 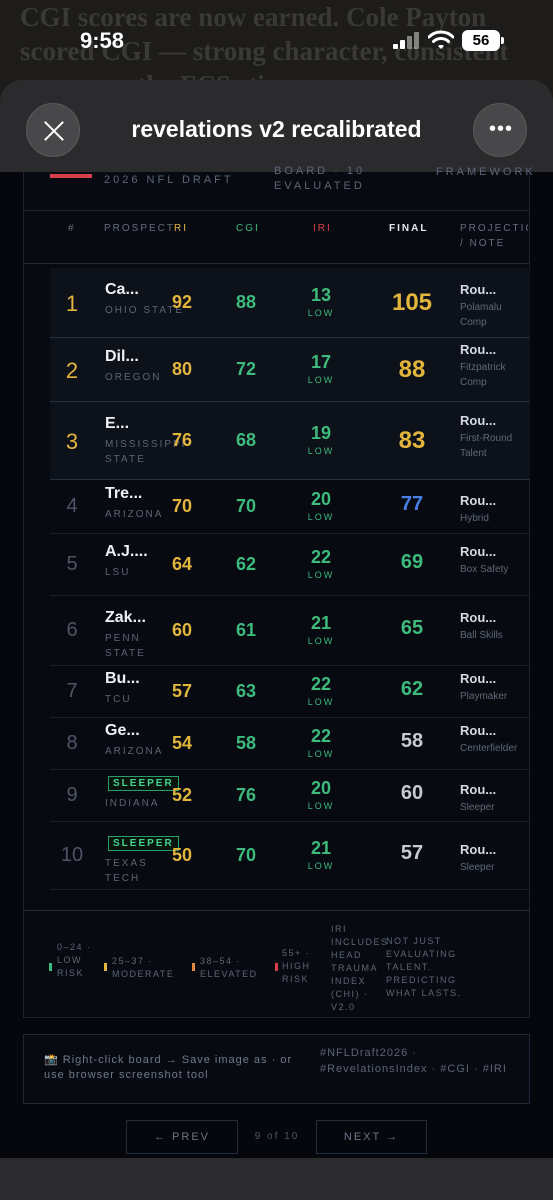 What do you see at coordinates (182, 302) in the screenshot?
I see `ri-score: 92` at bounding box center [182, 302].